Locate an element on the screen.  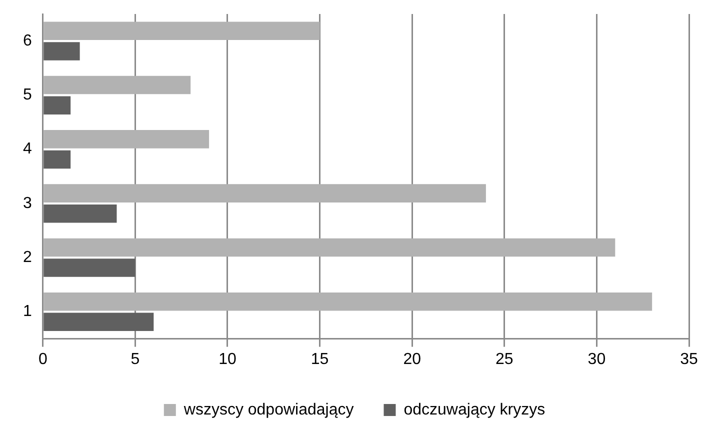
x-tick-label: 10 is located at coordinates (227, 359).